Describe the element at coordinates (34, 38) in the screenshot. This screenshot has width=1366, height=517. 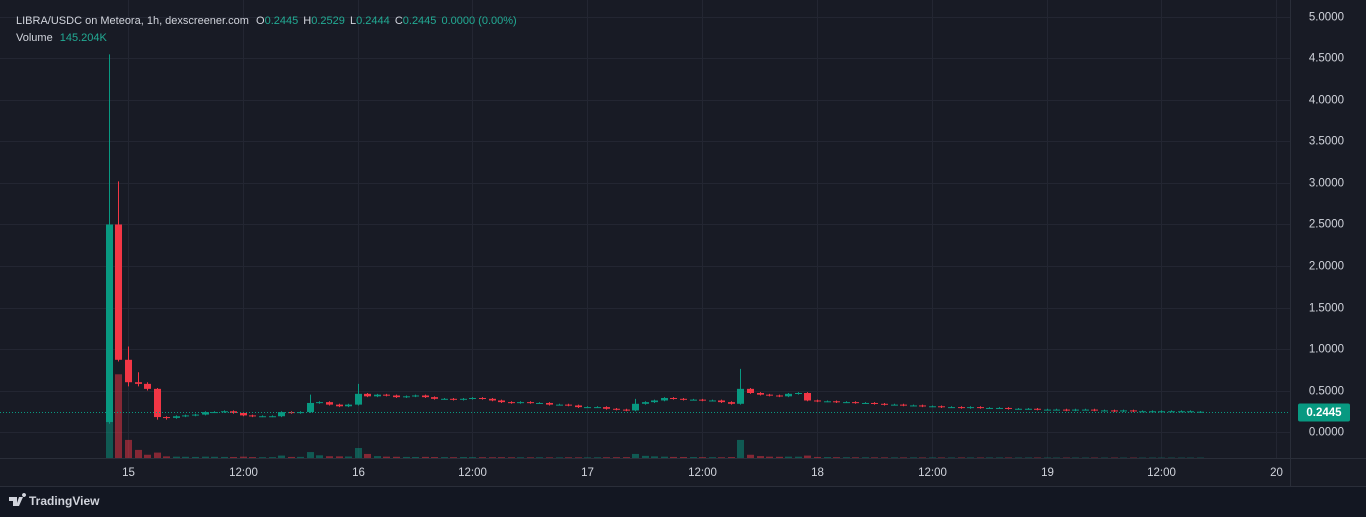
I see `volume-label: Volume` at that location.